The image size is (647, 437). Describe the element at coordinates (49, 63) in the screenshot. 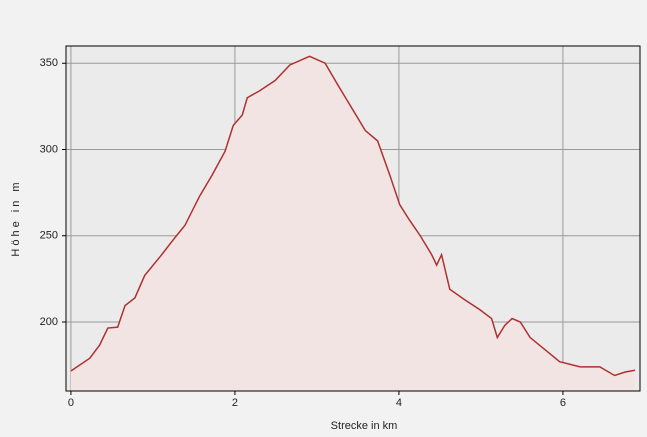

I see `y-tick-label: 350` at that location.